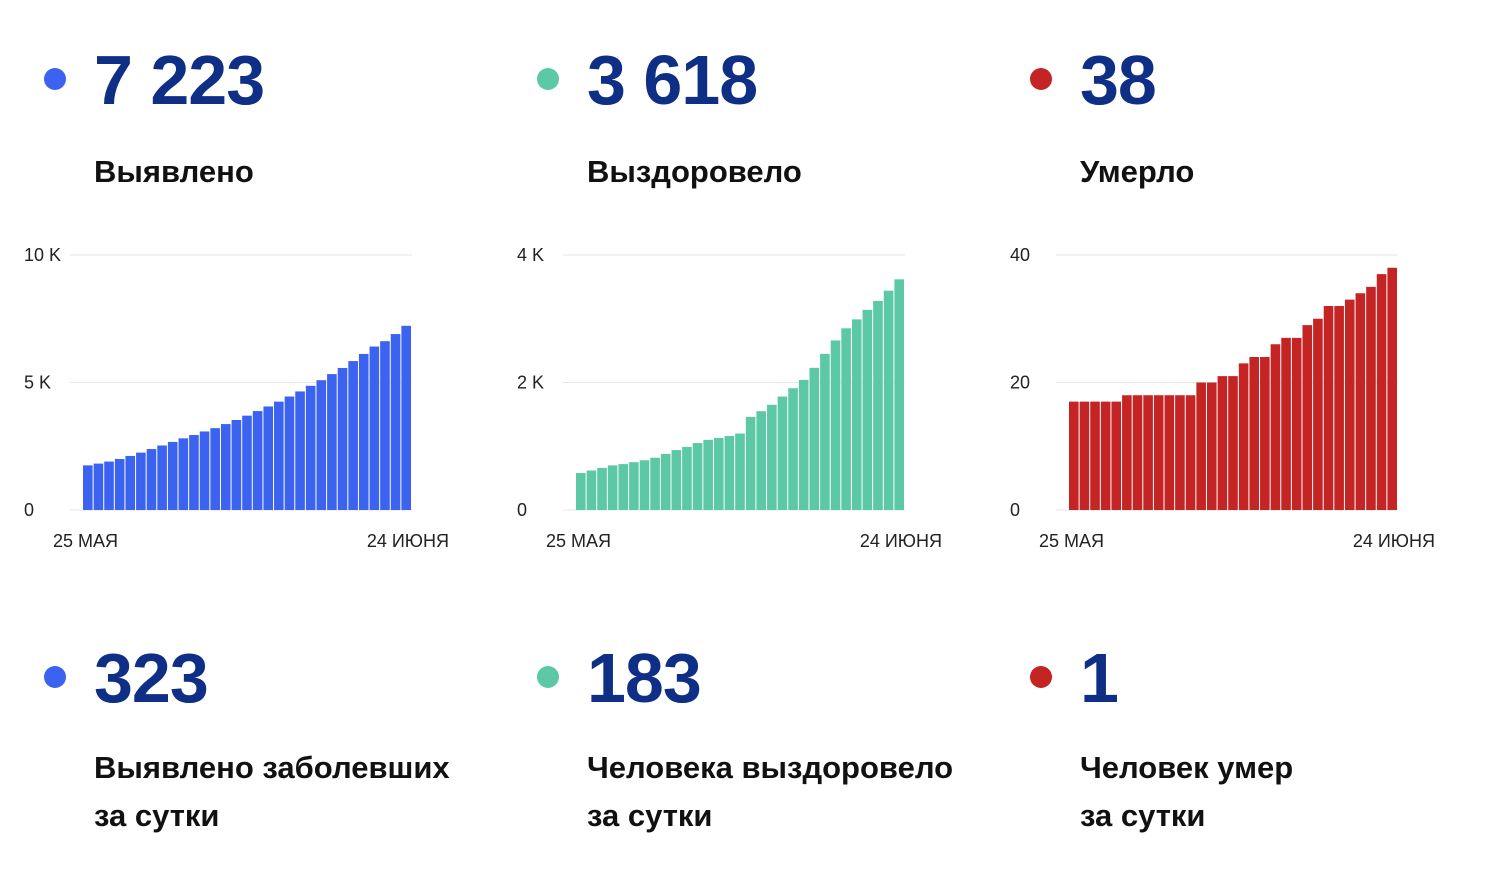 The height and width of the screenshot is (886, 1494). What do you see at coordinates (1099, 678) in the screenshot?
I see `daily-died-value: 1` at bounding box center [1099, 678].